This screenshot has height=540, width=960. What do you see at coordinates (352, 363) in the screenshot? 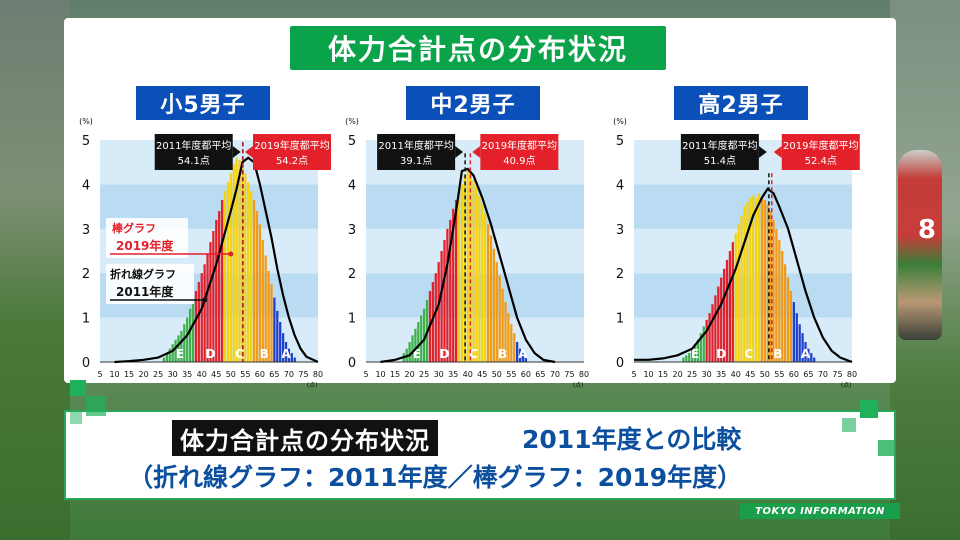
I see `y-tick-label: 0` at bounding box center [352, 363].